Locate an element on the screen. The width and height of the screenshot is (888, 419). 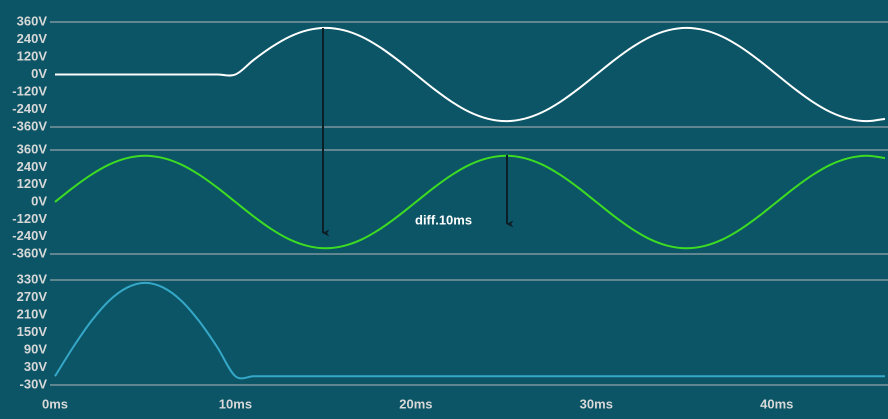
y-tick-label: 210V is located at coordinates (32, 313).